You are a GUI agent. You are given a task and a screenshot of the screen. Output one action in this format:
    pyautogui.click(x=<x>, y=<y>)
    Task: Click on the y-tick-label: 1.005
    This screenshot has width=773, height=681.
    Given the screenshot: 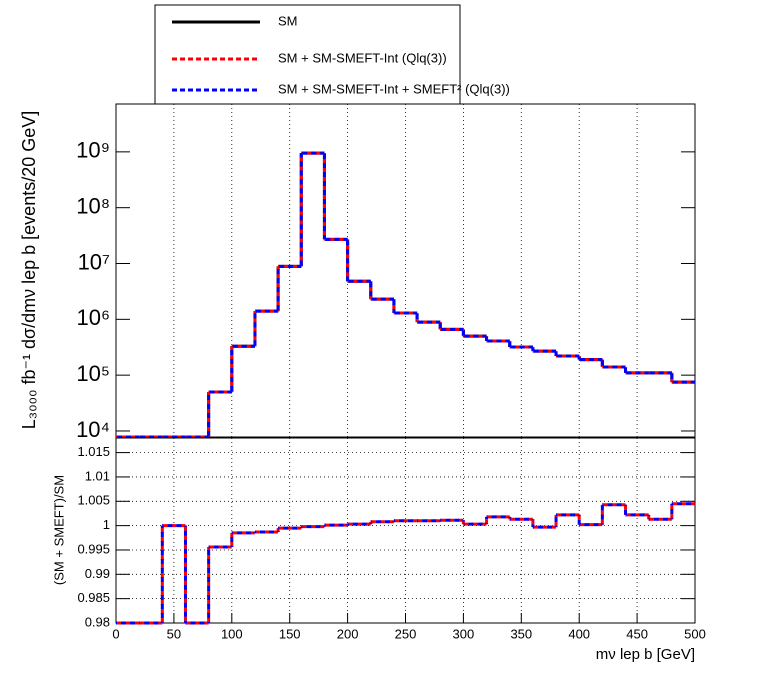 What is the action you would take?
    pyautogui.click(x=93, y=500)
    